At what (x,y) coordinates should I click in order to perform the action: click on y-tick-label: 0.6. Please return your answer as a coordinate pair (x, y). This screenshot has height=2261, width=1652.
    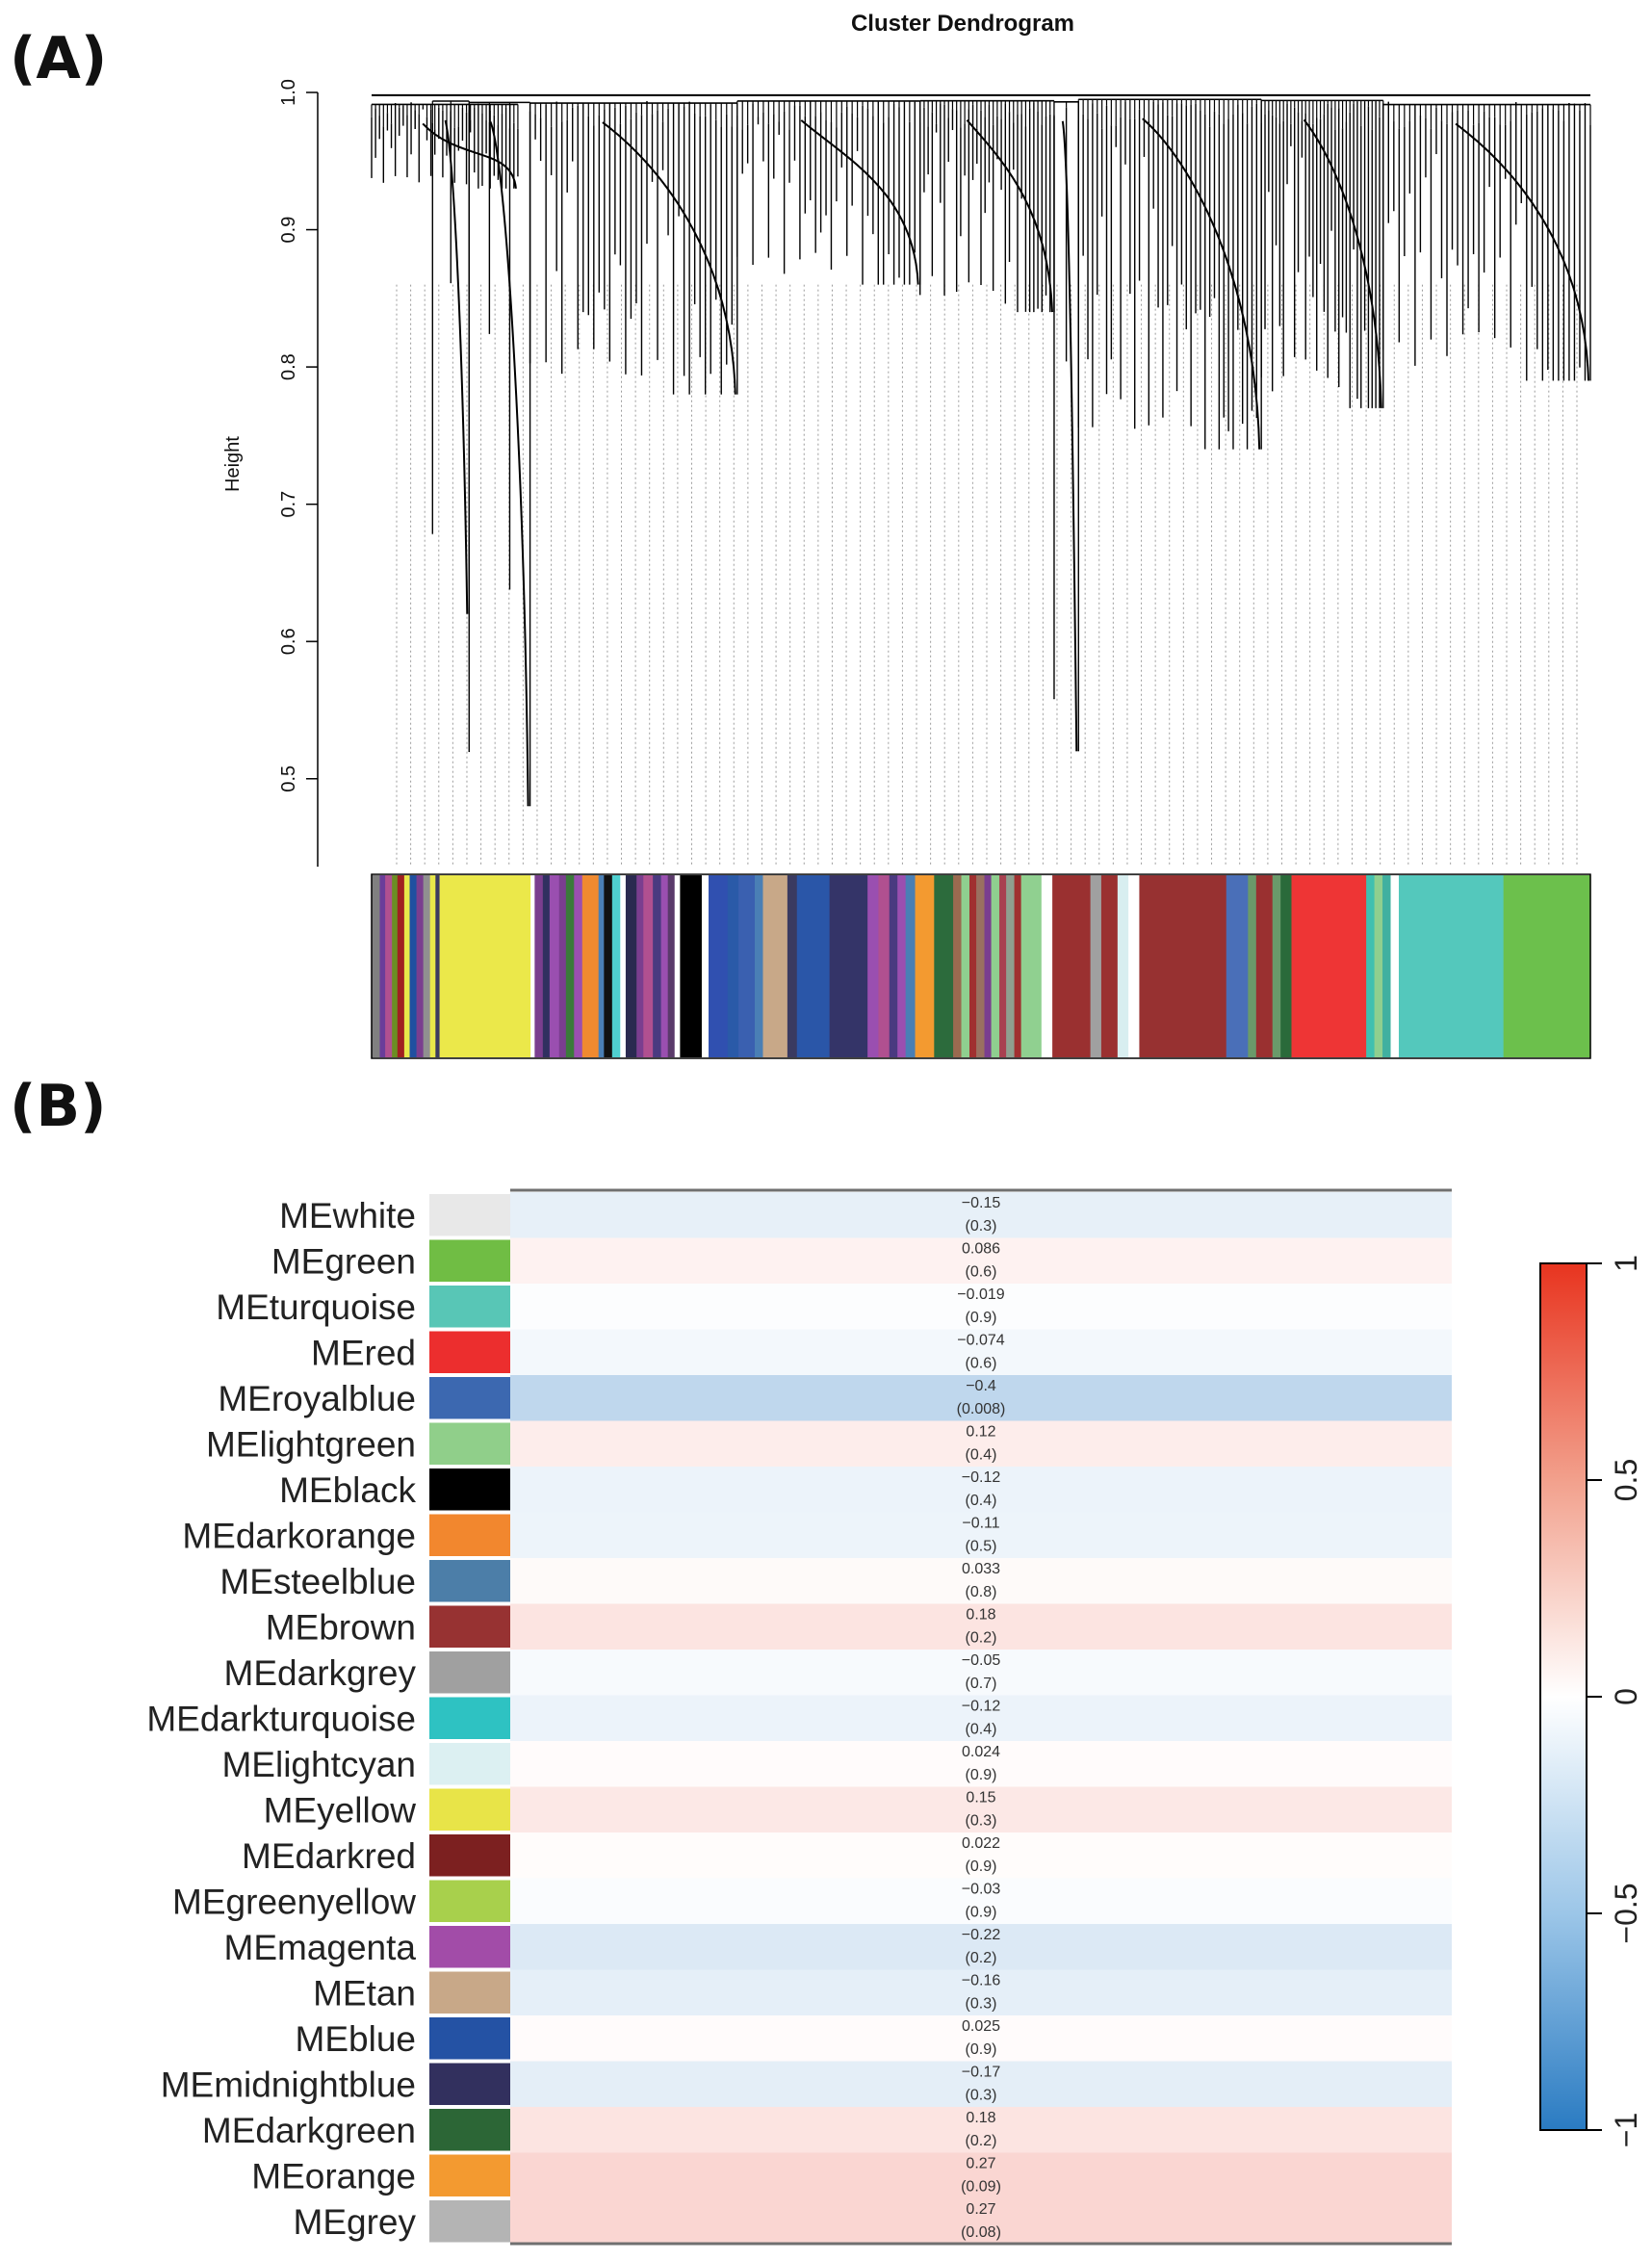
    Looking at the image, I should click on (288, 641).